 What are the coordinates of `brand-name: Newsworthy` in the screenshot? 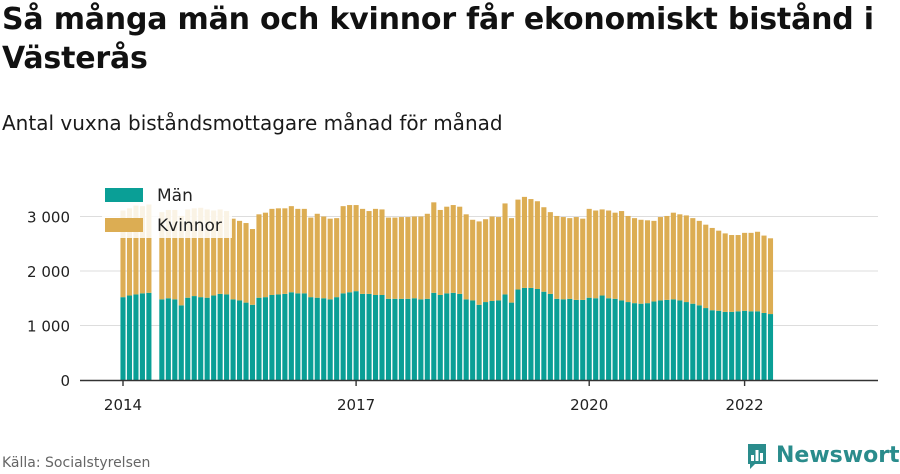 It's located at (838, 455).